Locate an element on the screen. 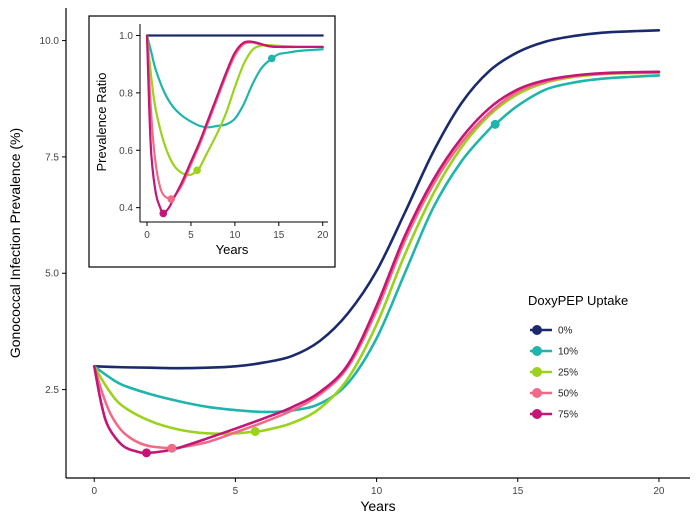 The image size is (700, 519). legend-label: 25% is located at coordinates (568, 373).